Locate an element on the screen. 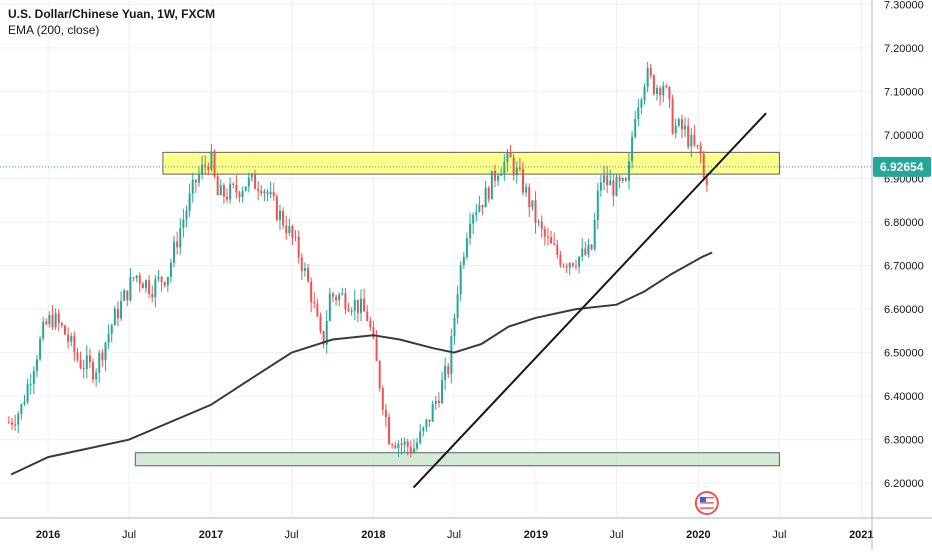 This screenshot has height=555, width=932. flag-stripe is located at coordinates (706, 498).